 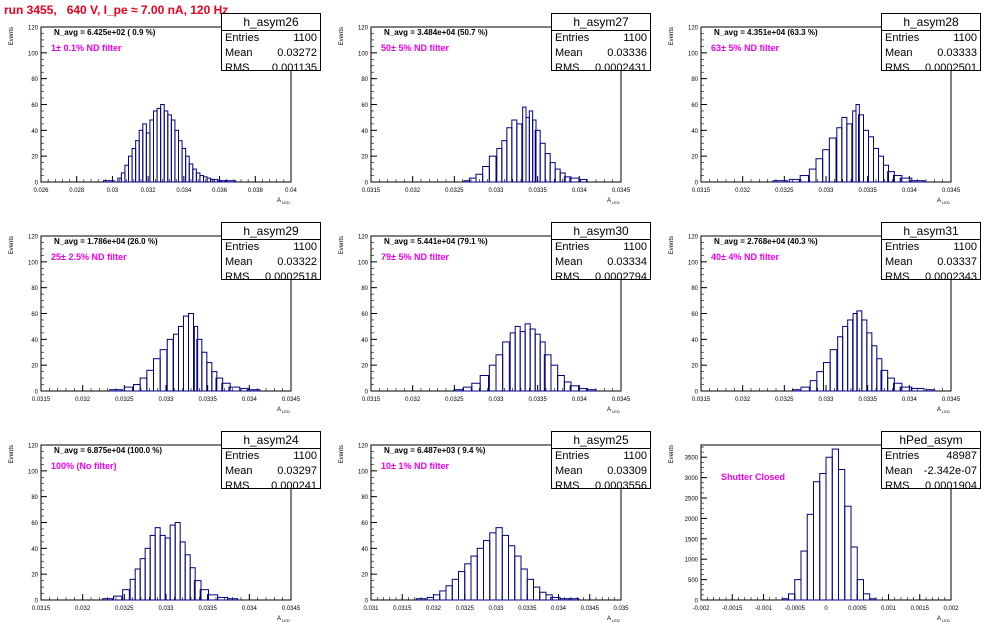 What do you see at coordinates (271, 22) in the screenshot?
I see `histogram-name: h_asym26` at bounding box center [271, 22].